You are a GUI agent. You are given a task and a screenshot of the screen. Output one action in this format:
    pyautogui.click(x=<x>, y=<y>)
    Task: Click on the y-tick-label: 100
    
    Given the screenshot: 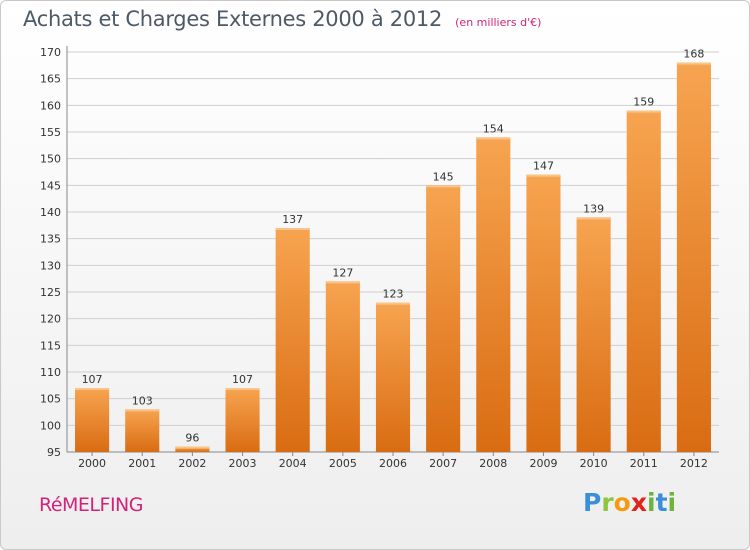 What is the action you would take?
    pyautogui.click(x=50, y=425)
    